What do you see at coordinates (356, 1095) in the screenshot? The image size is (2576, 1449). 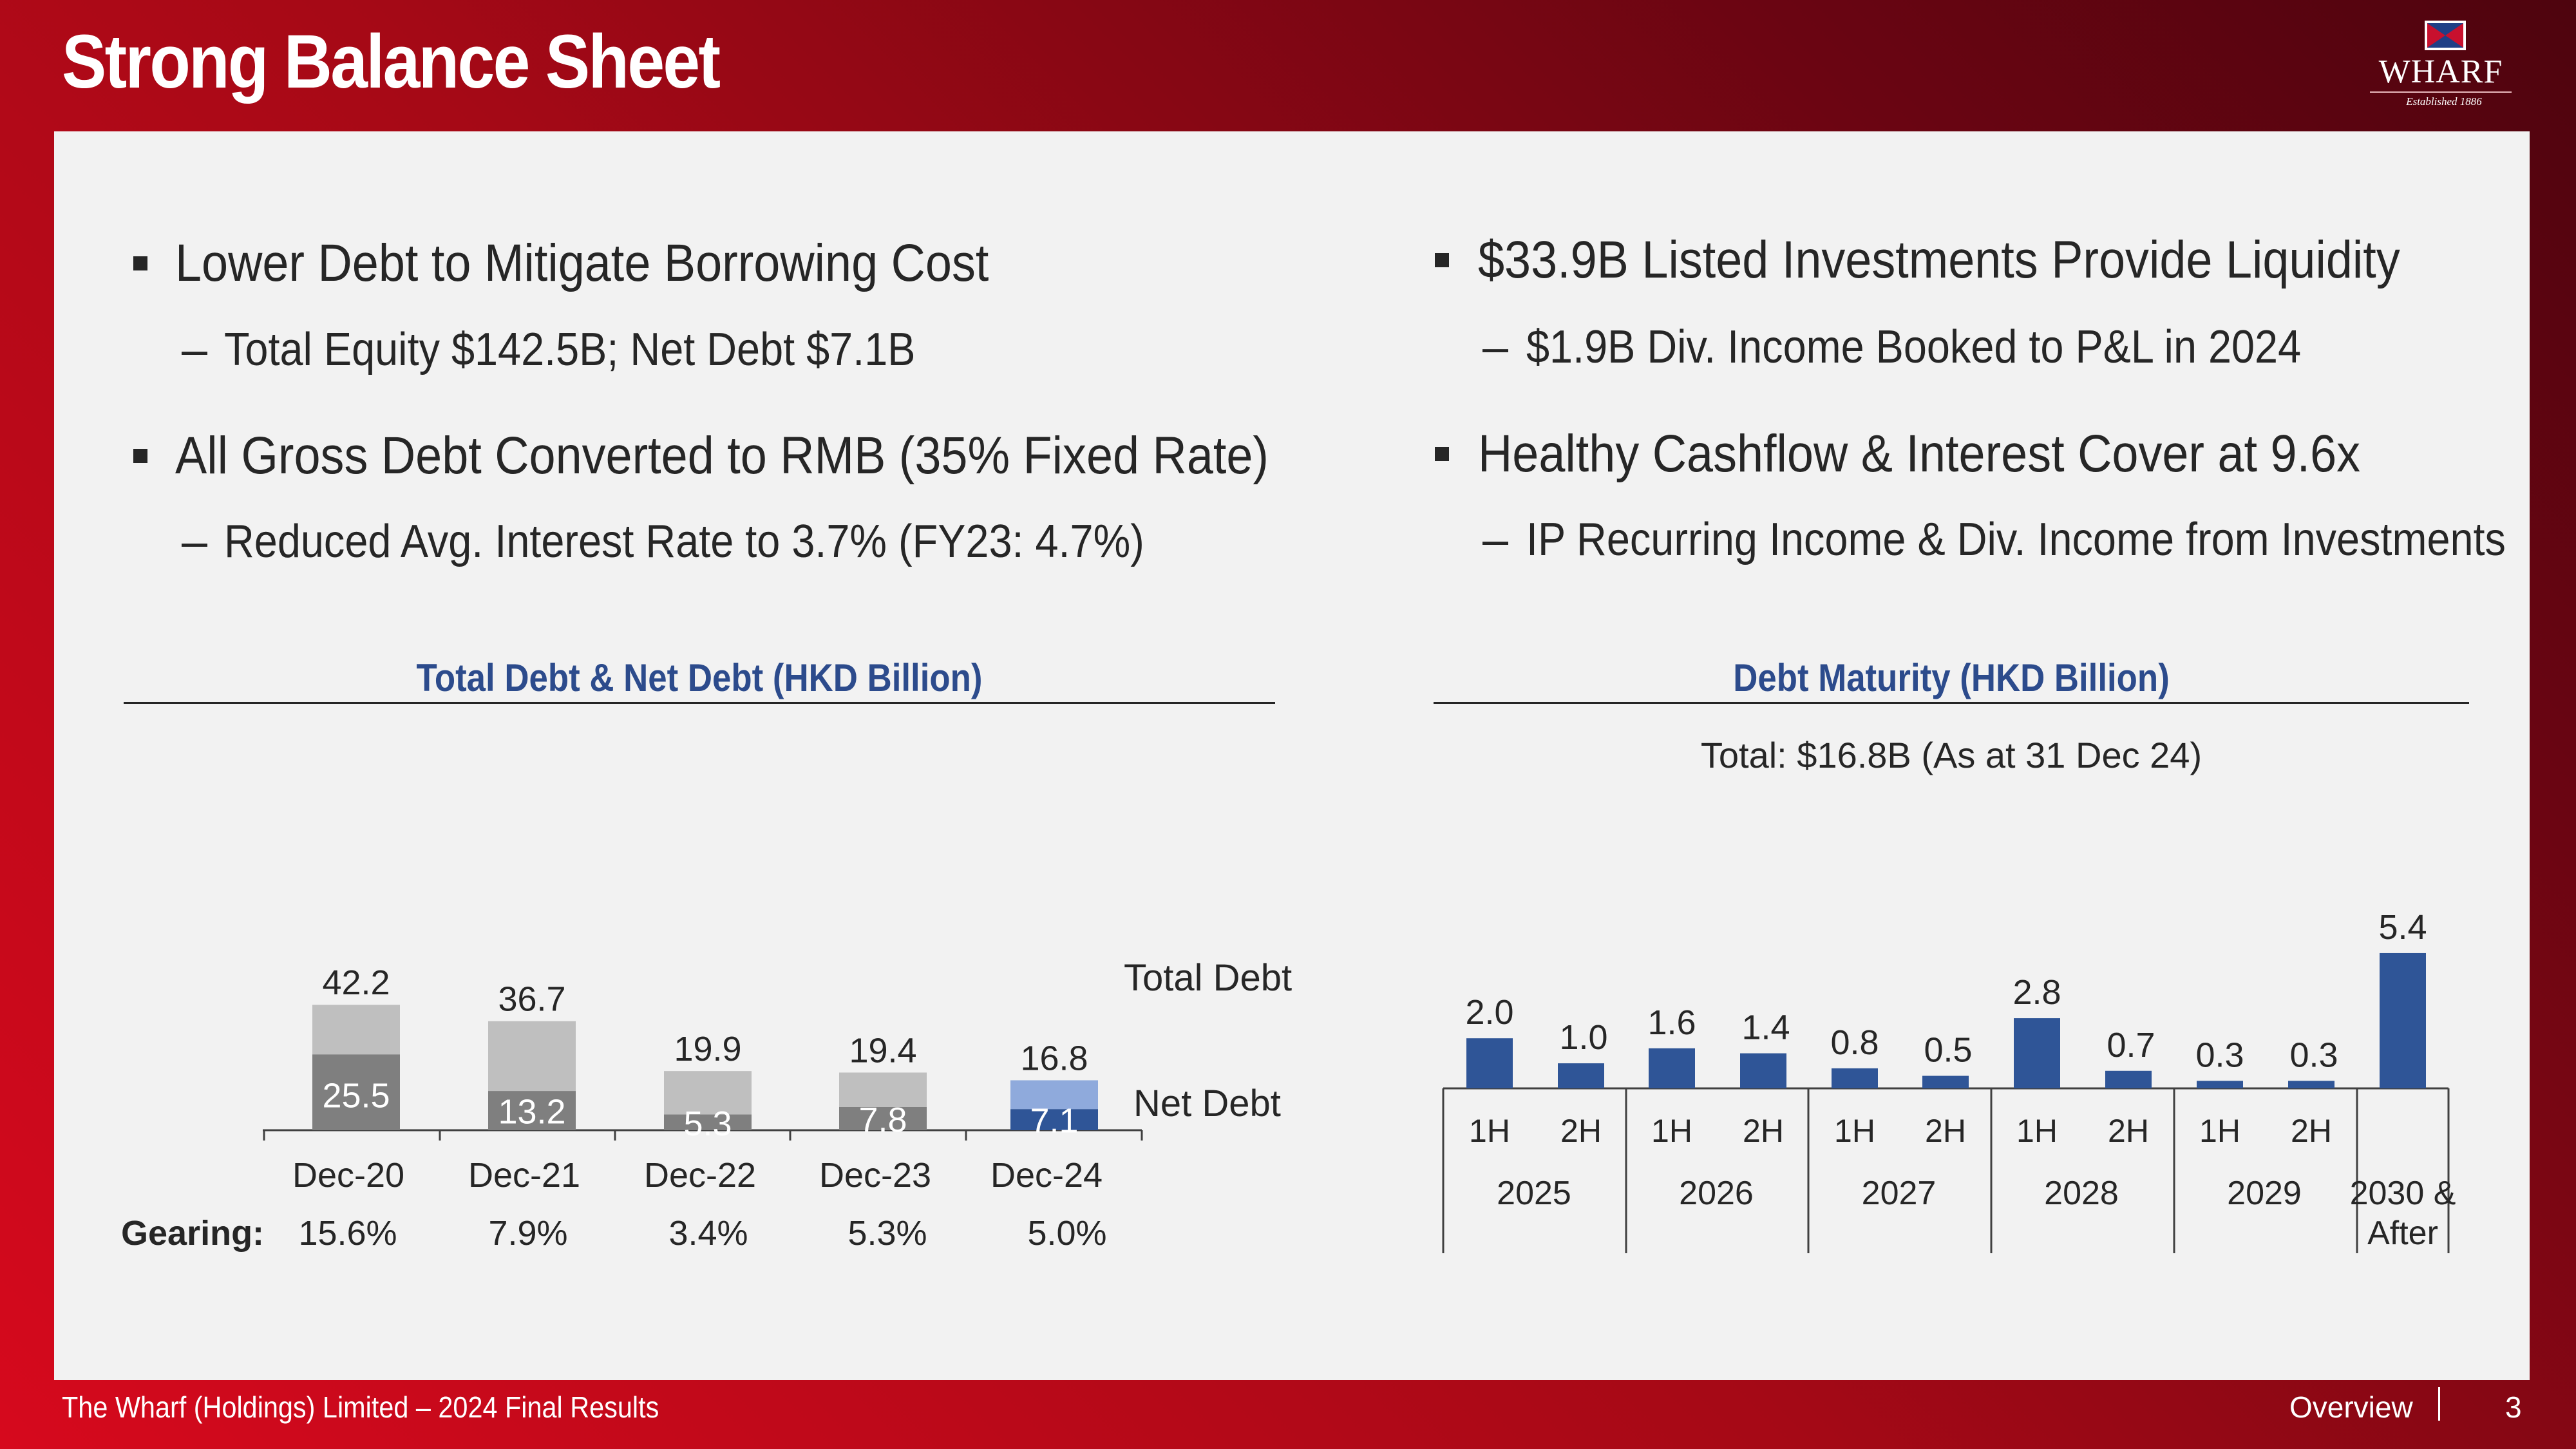 I see `net-debt-value-label: 25.5` at bounding box center [356, 1095].